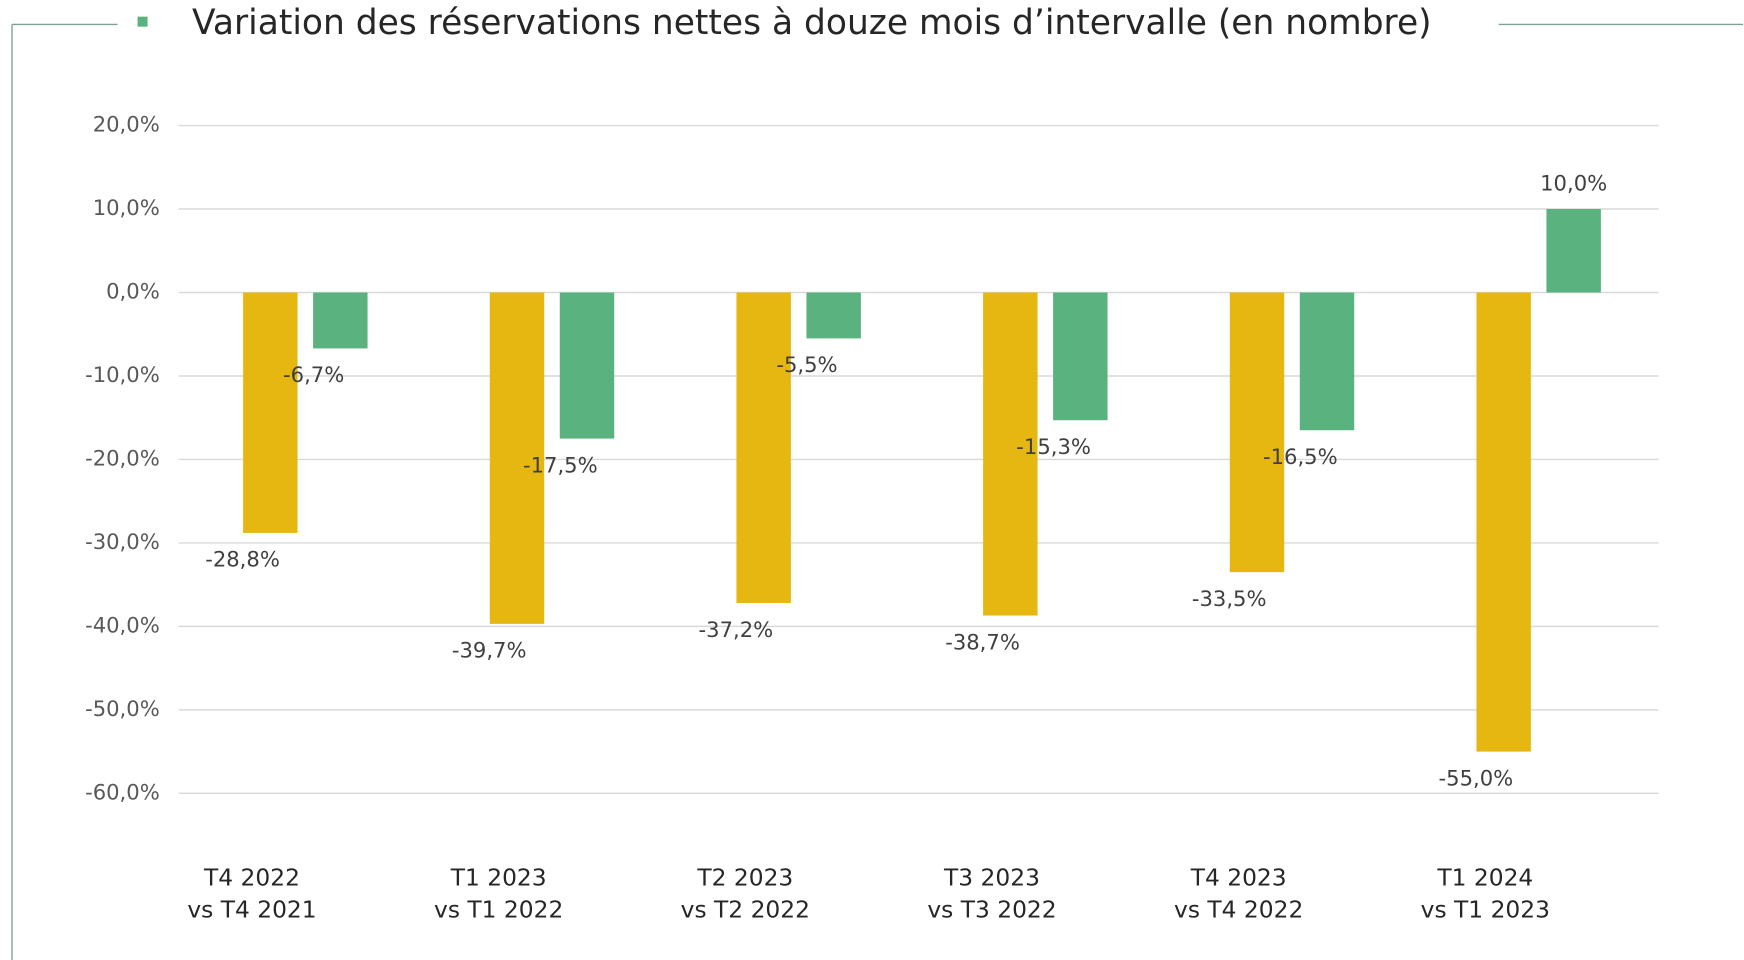  Describe the element at coordinates (498, 877) in the screenshot. I see `x-tick-label: T1 2023` at that location.